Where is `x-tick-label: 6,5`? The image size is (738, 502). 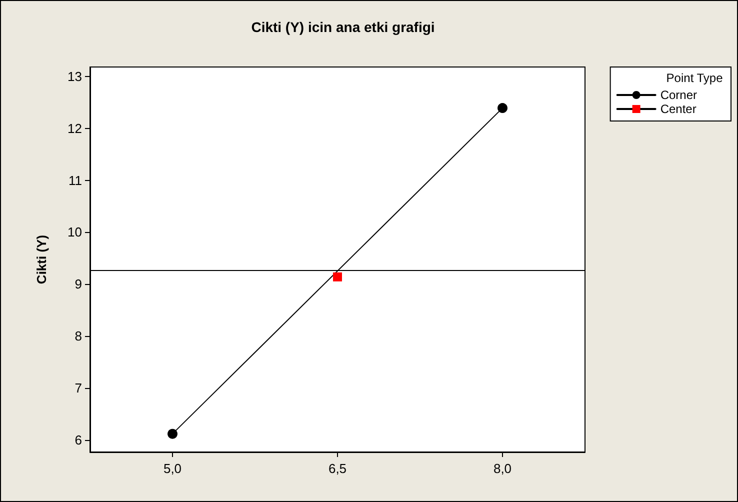 x-tick-label: 6,5 is located at coordinates (337, 468).